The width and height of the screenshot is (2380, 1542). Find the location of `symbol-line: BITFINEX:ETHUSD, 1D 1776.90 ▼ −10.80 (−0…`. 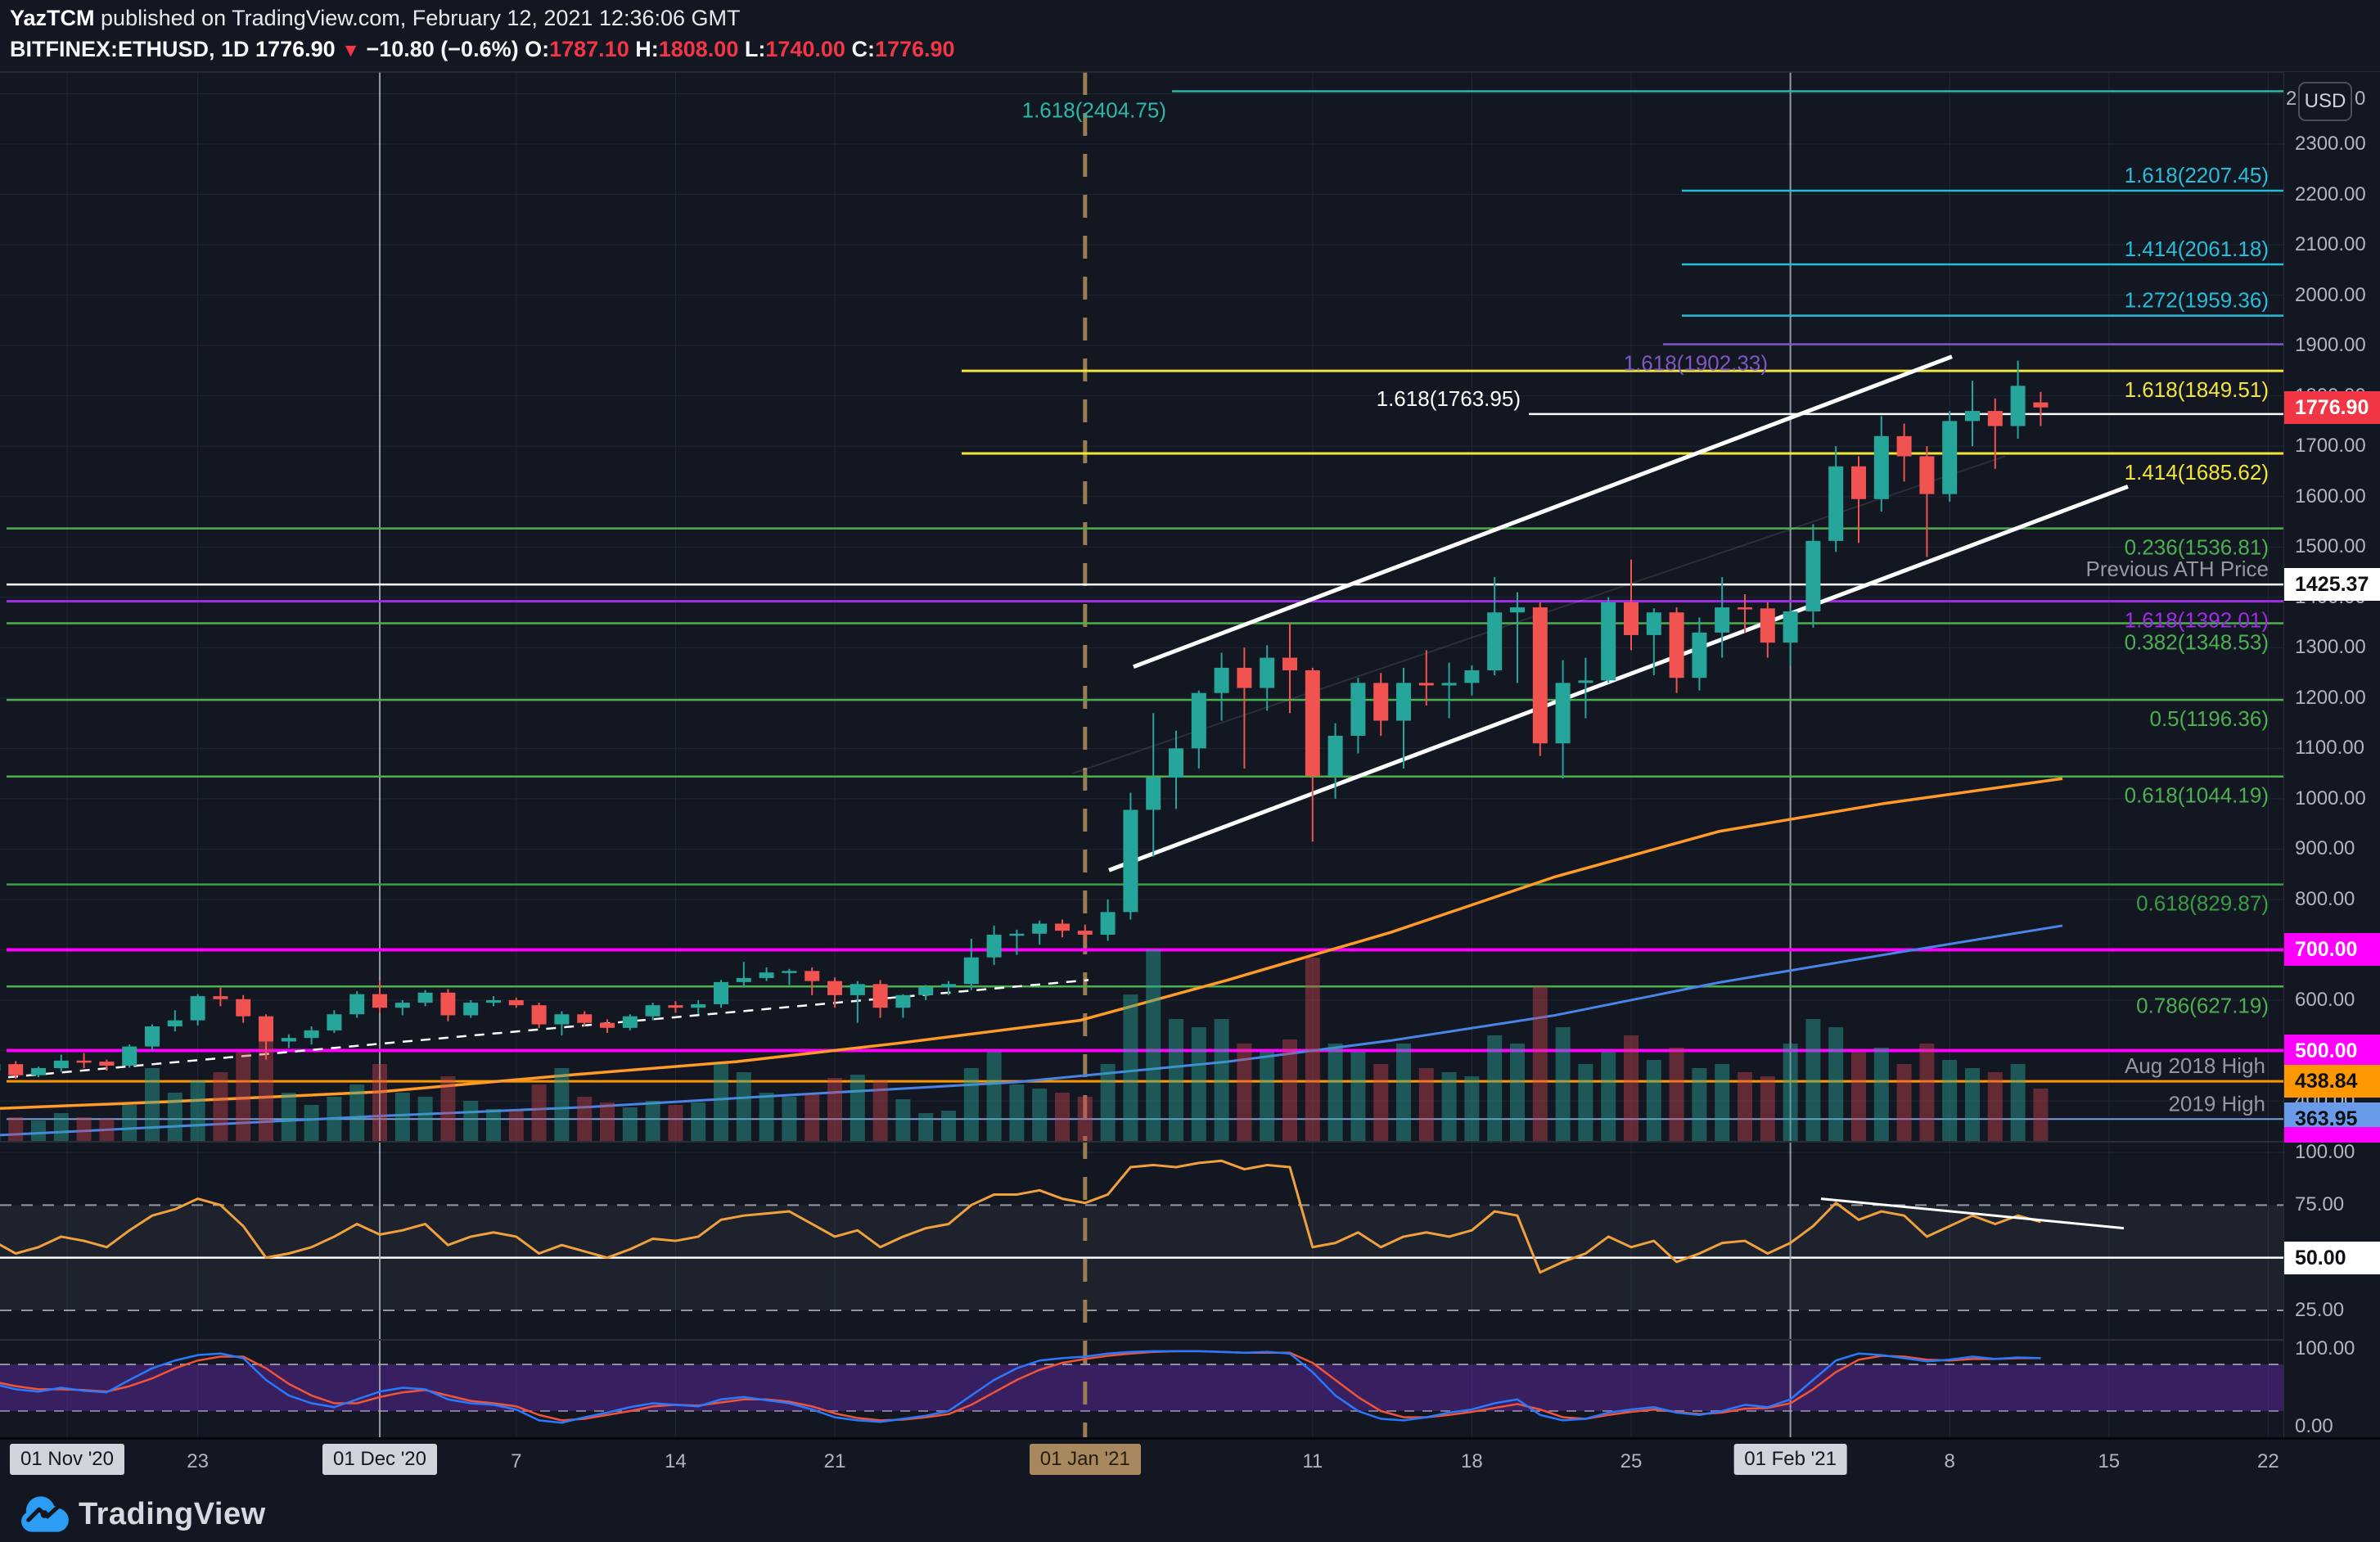

symbol-line: BITFINEX:ETHUSD, 1D 1776.90 ▼ −10.80 (−0… is located at coordinates (482, 50).